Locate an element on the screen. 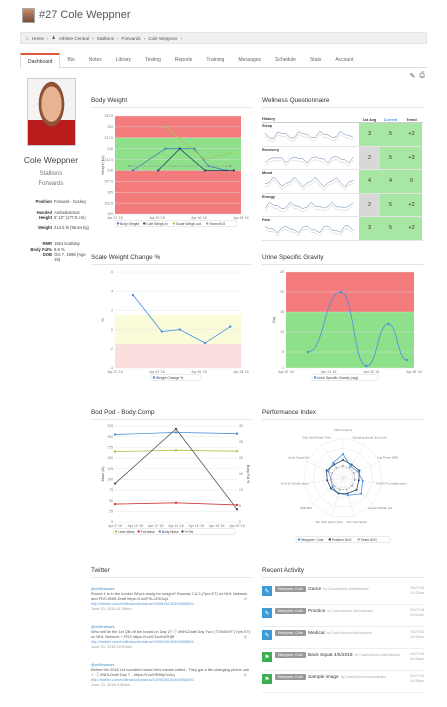  wq-header-history: History is located at coordinates (269, 119).